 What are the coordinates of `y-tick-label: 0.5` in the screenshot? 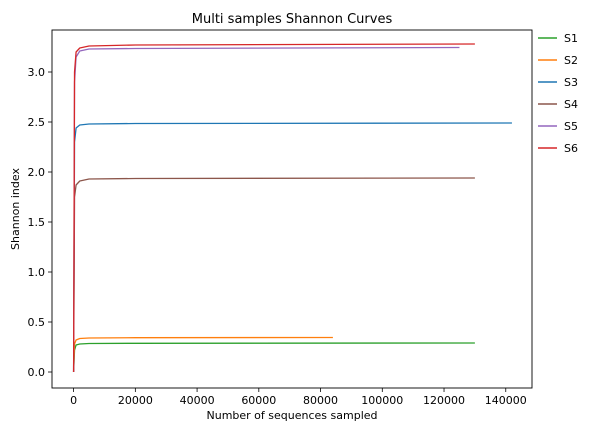 It's located at (37, 322).